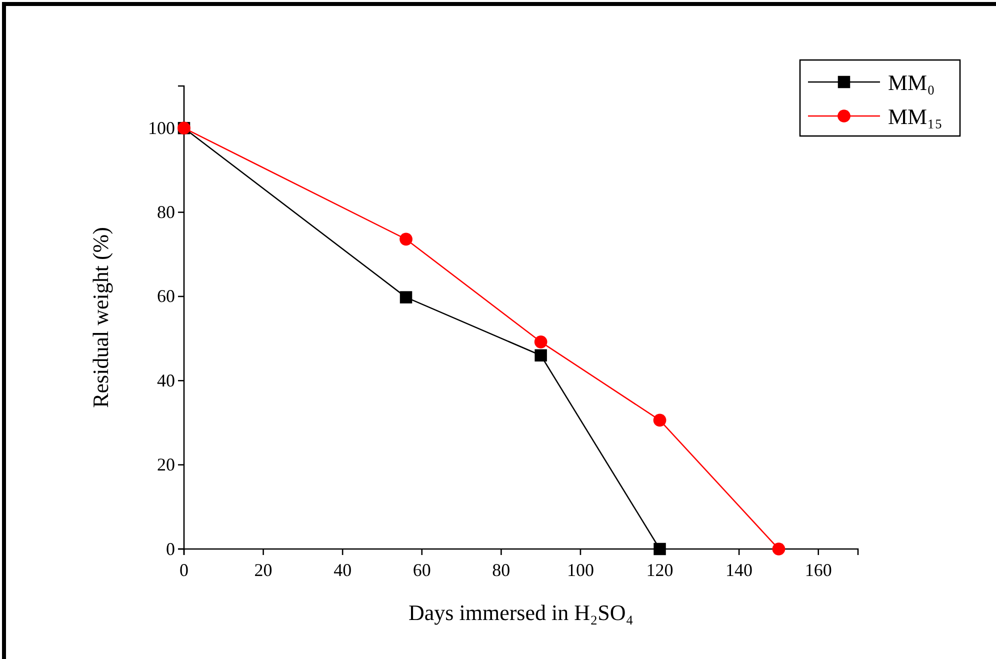 Image resolution: width=996 pixels, height=659 pixels. What do you see at coordinates (521, 612) in the screenshot?
I see `x-axis-title: Days immersed in H₂SO₄` at bounding box center [521, 612].